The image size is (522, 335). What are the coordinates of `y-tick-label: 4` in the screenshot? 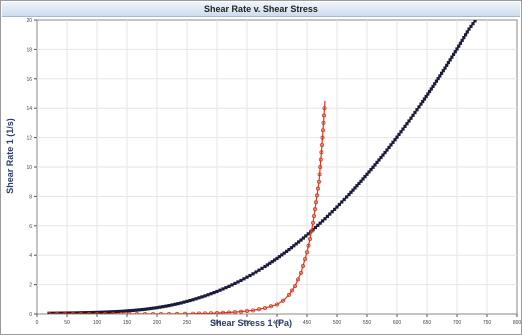 It's located at (30, 256).